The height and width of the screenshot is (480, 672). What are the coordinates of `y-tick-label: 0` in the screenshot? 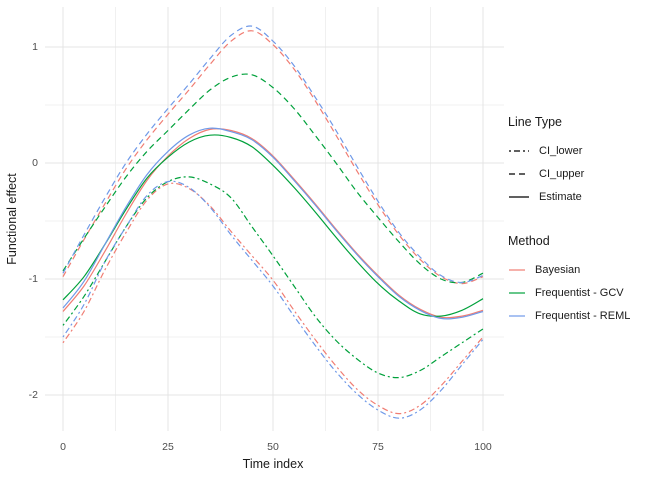 It's located at (35, 163).